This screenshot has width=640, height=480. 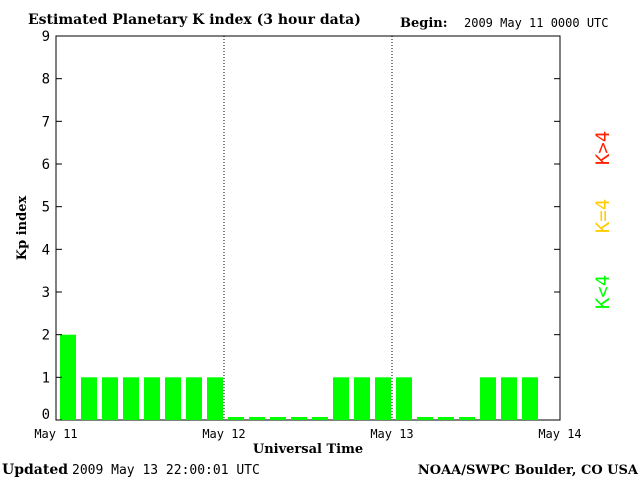 I want to click on y-tick-label: 9, so click(x=46, y=37).